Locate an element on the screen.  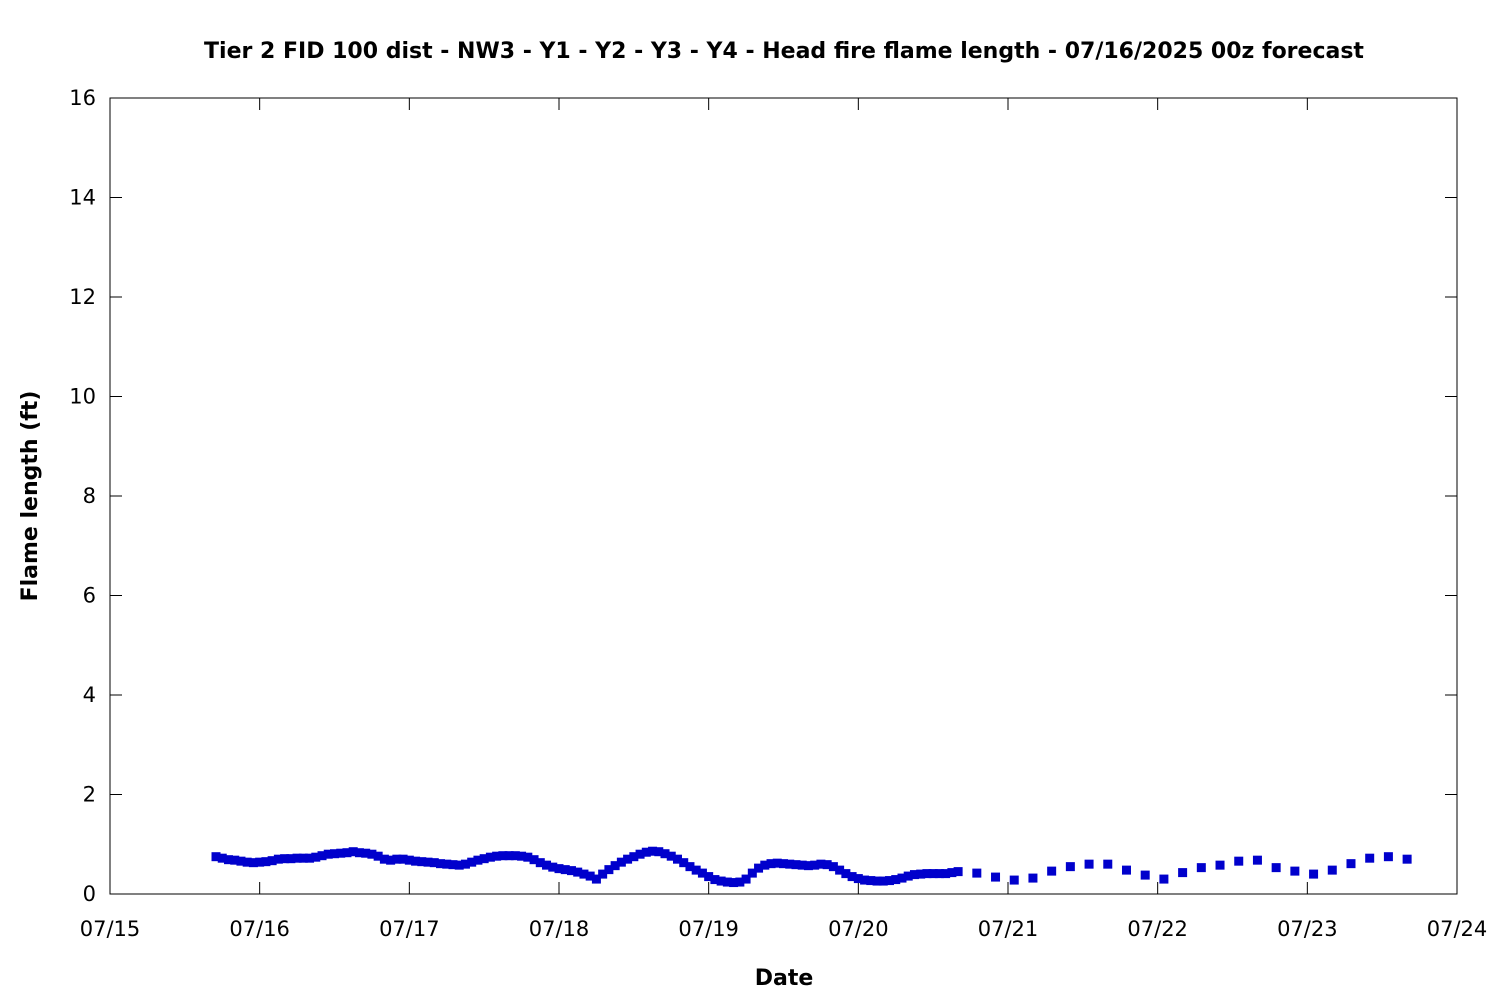
y-tick-label: 12 is located at coordinates (82, 297).